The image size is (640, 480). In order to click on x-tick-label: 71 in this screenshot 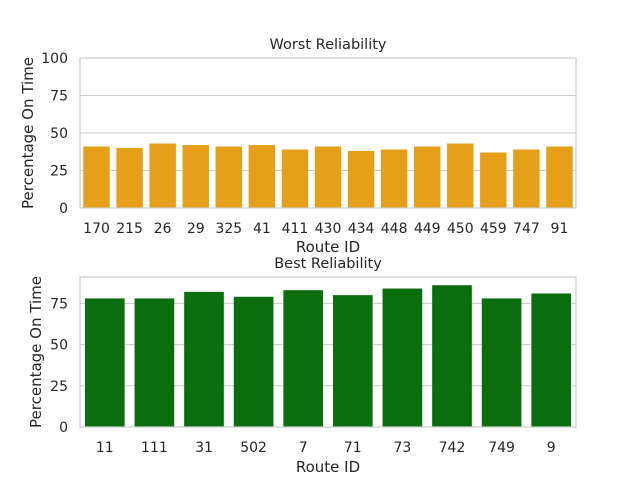, I will do `click(353, 448)`.